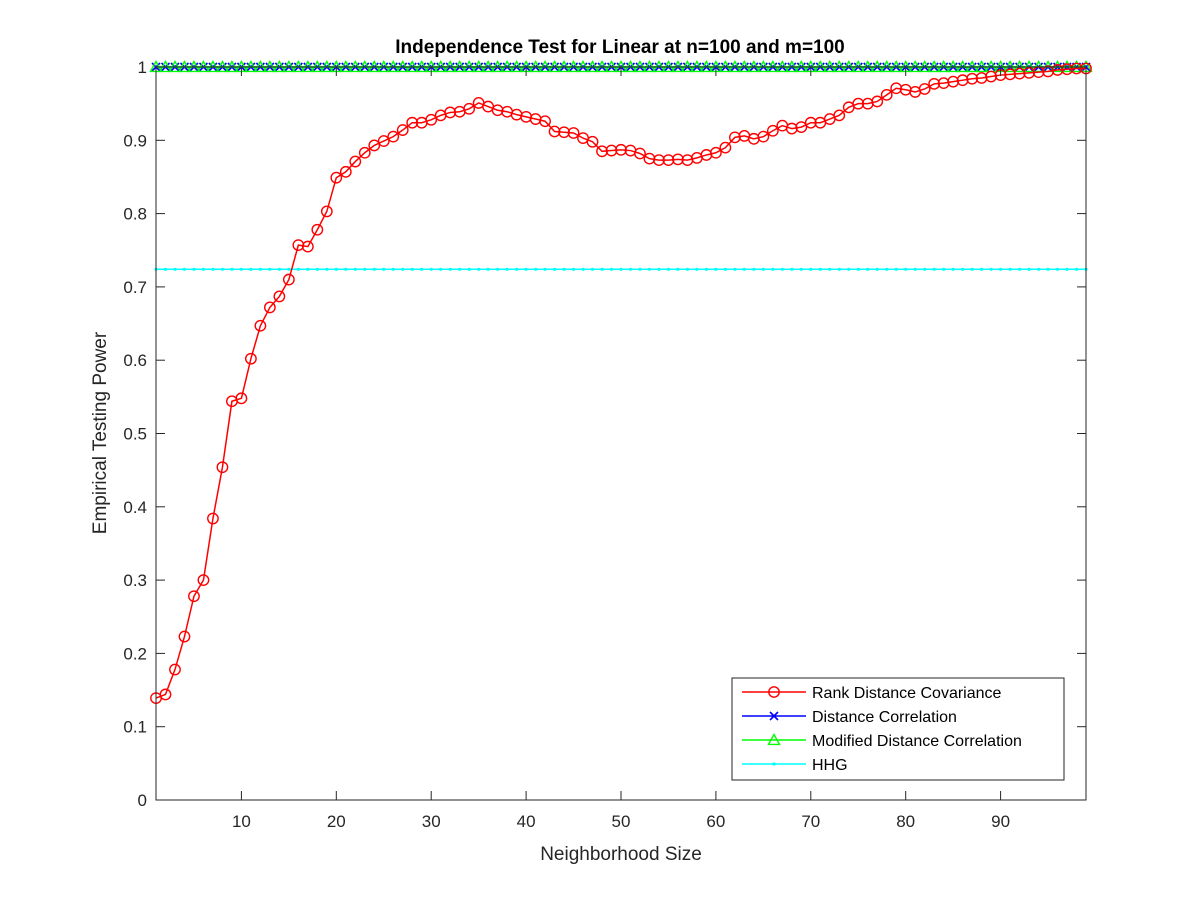  Describe the element at coordinates (898, 729) in the screenshot. I see `legend-box` at that location.